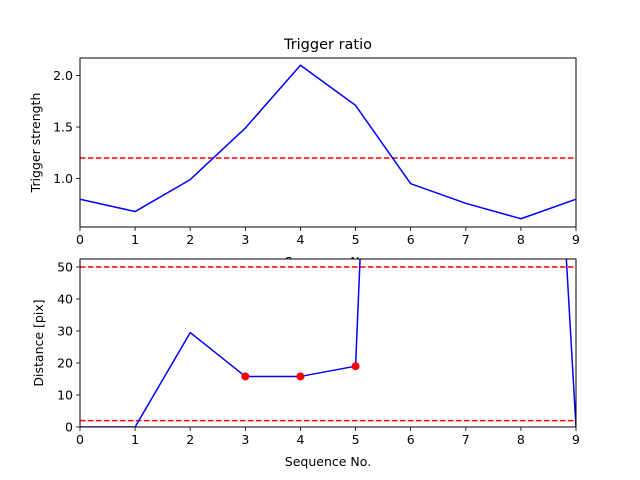  Describe the element at coordinates (65, 363) in the screenshot. I see `y-tick-label: 20` at that location.